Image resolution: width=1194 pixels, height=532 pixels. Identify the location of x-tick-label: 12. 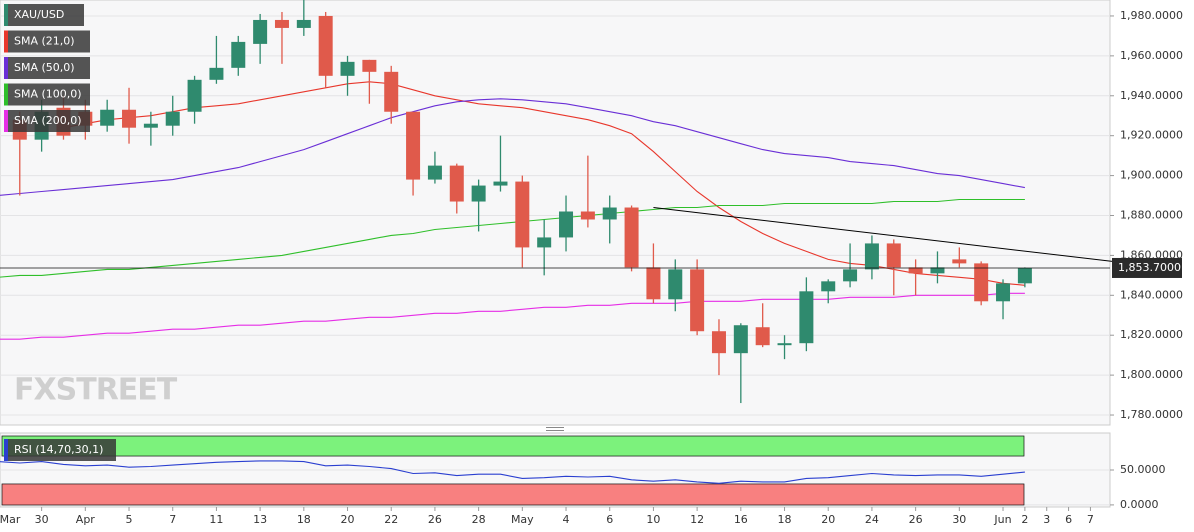
(697, 519).